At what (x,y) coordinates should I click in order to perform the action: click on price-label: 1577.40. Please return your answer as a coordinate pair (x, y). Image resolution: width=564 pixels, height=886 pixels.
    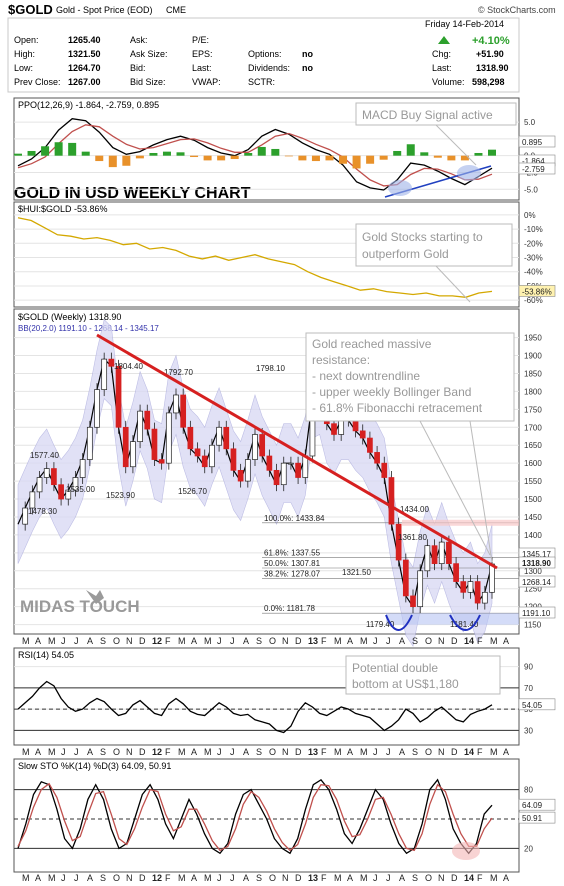
    Looking at the image, I should click on (44, 455).